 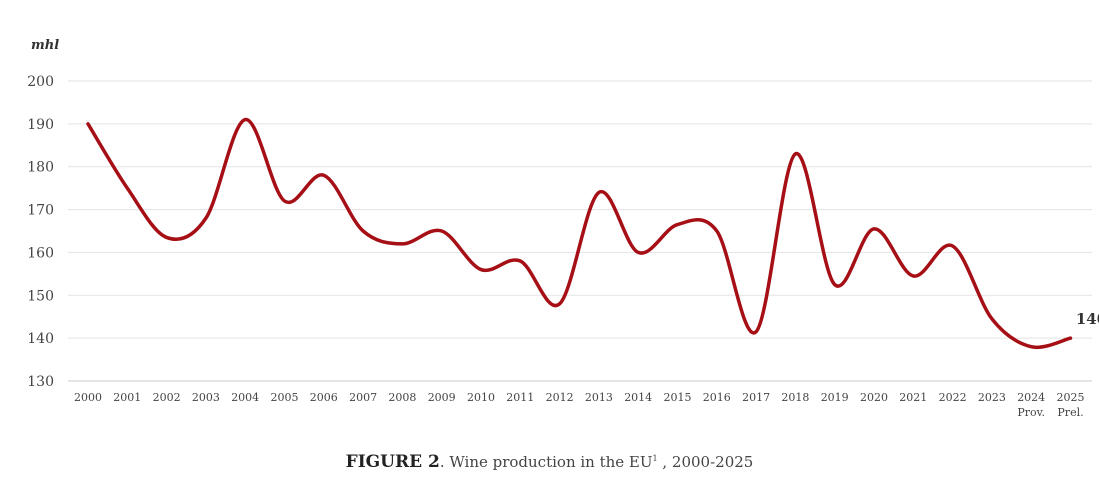 I want to click on y-axis-unit-label: mhl, so click(x=45, y=45).